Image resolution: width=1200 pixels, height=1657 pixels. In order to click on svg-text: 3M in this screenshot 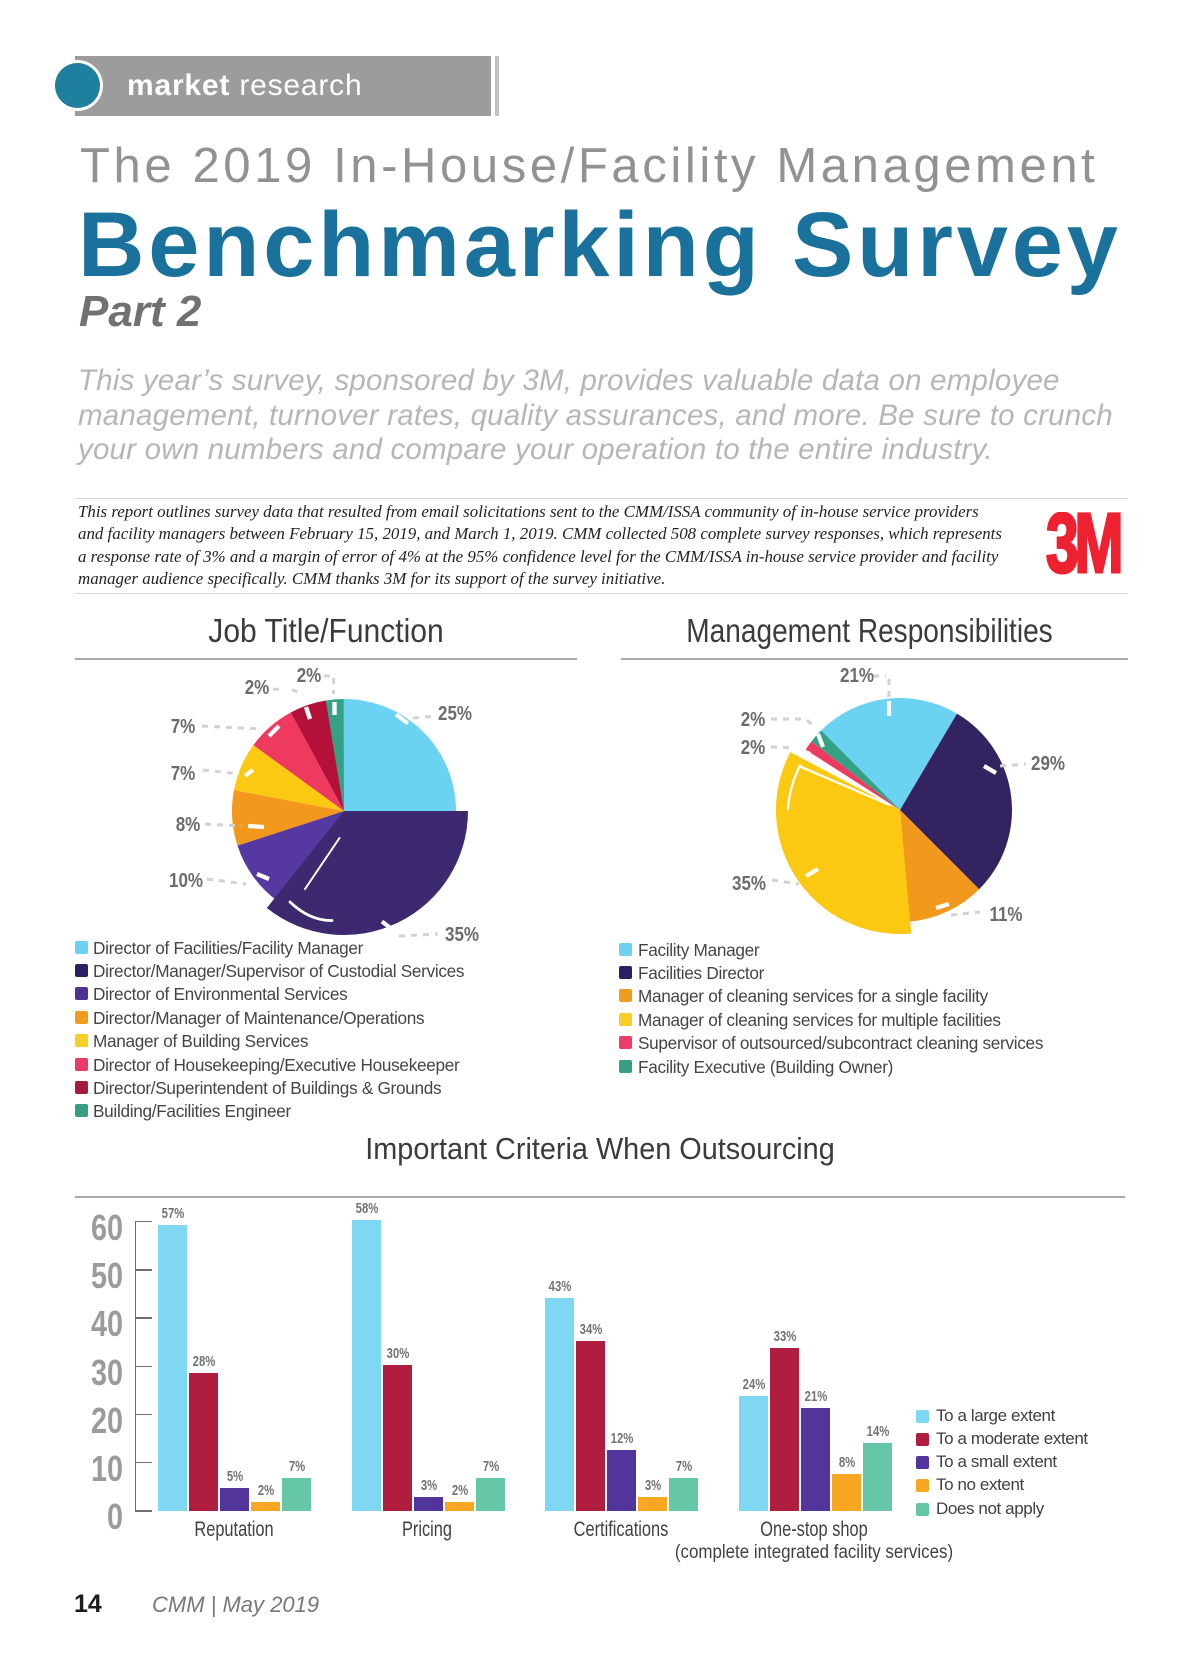, I will do `click(1083, 547)`.